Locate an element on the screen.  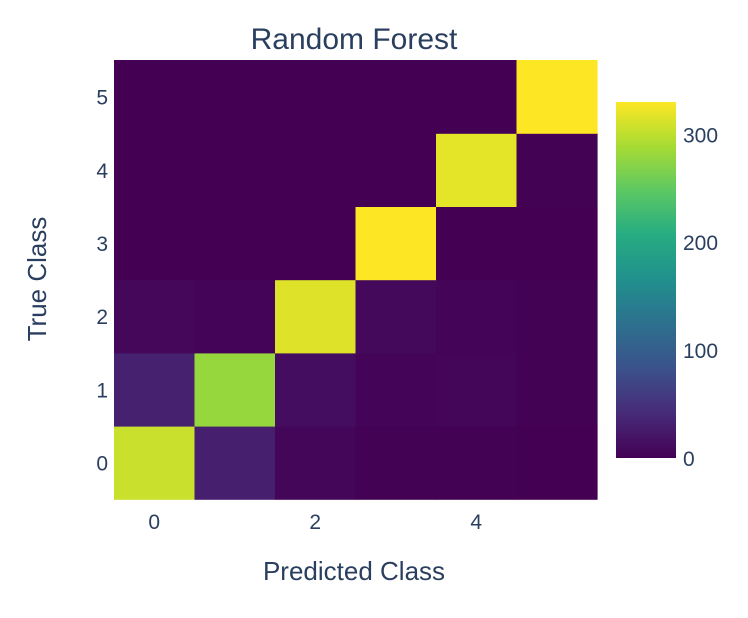
colorbar-tick-label: 100 is located at coordinates (700, 351).